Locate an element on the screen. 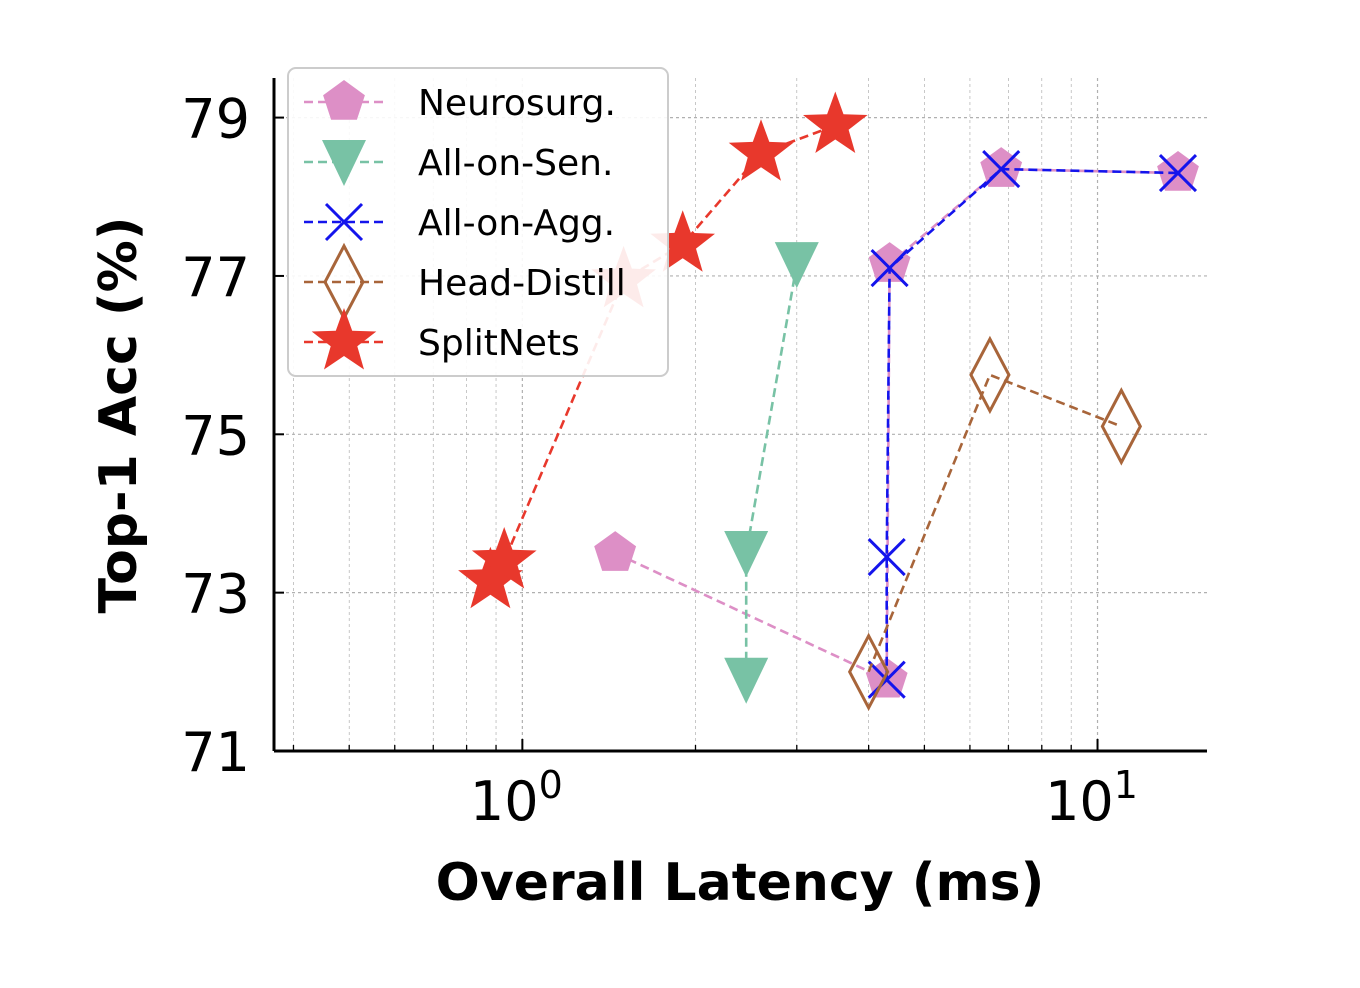 This screenshot has height=988, width=1360. y-axis-title: Top-1 Acc (%) is located at coordinates (119, 414).